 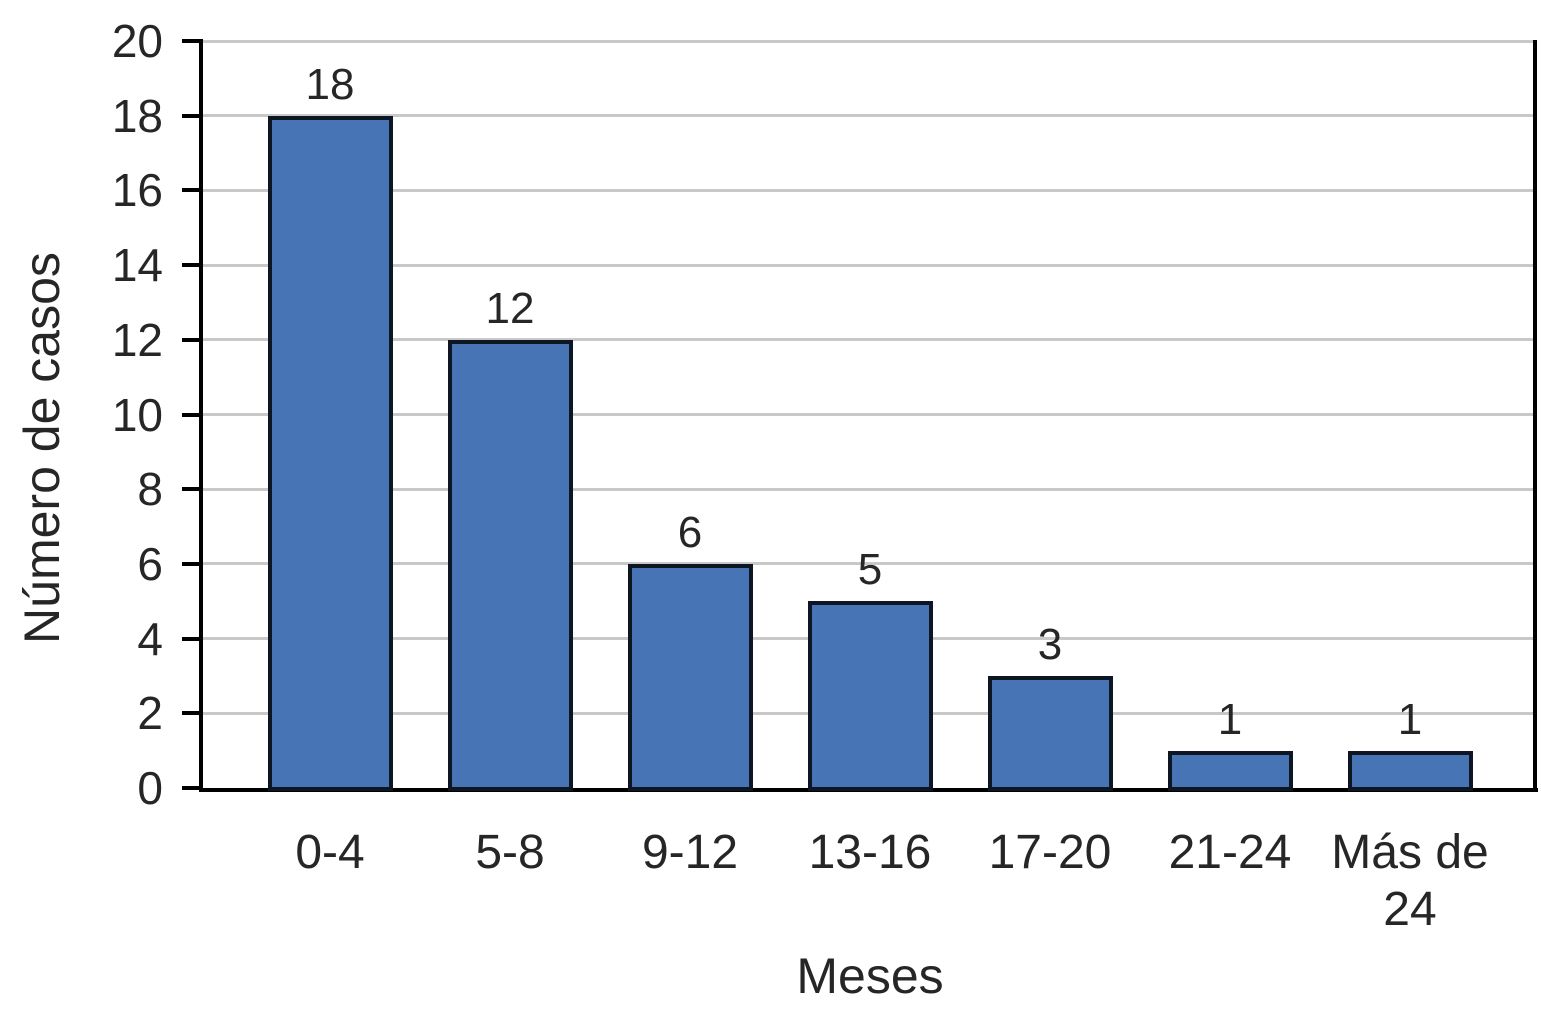 What do you see at coordinates (1050, 644) in the screenshot?
I see `bar-value-label: 3` at bounding box center [1050, 644].